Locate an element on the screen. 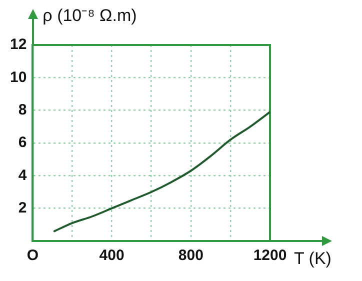 This screenshot has width=362, height=281. x-axis-title: T (K) is located at coordinates (313, 259).